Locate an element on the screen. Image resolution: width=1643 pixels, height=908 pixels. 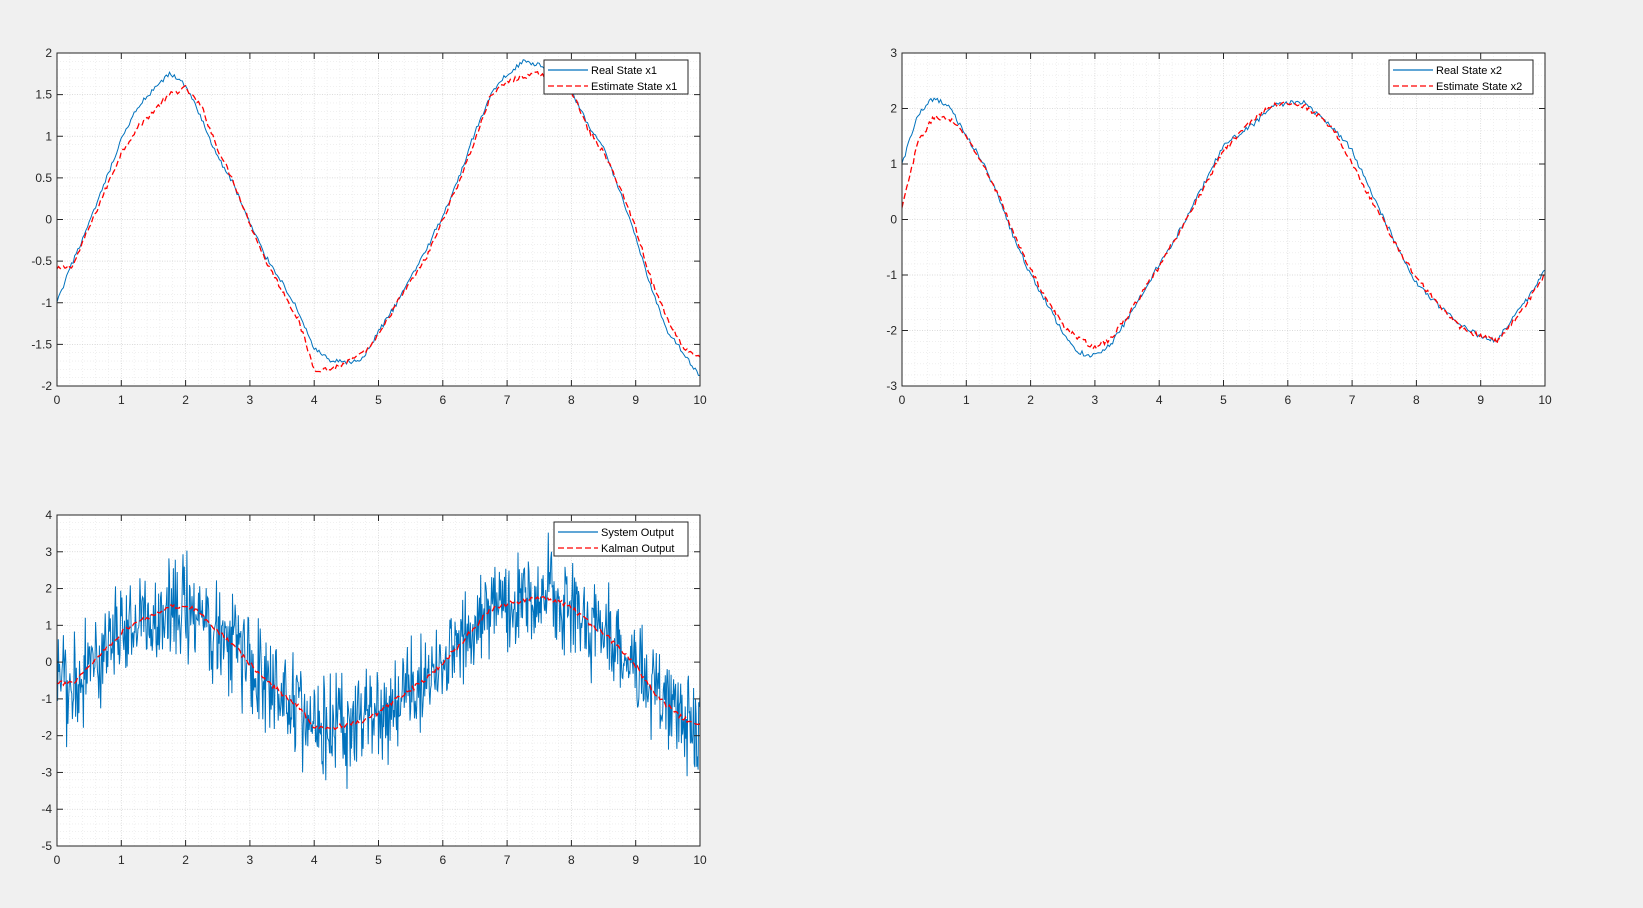
y-tick-label: -0.5 is located at coordinates (41, 261).